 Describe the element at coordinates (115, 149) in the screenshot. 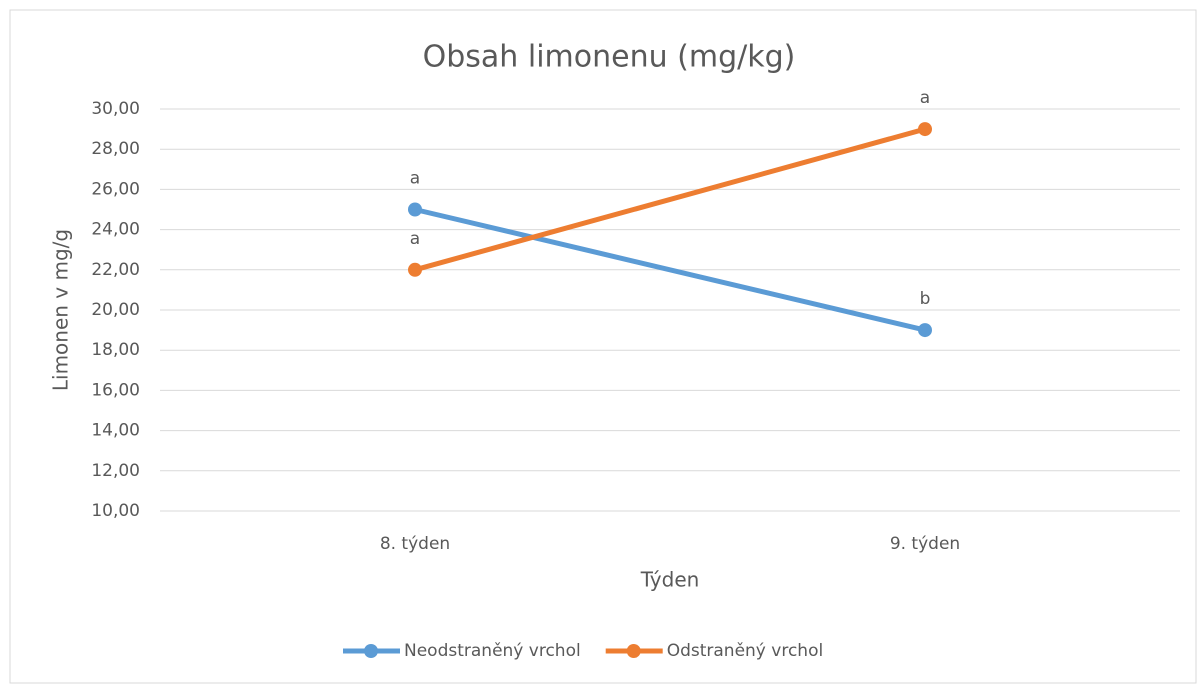

I see `y-tick-label: 28,00` at that location.